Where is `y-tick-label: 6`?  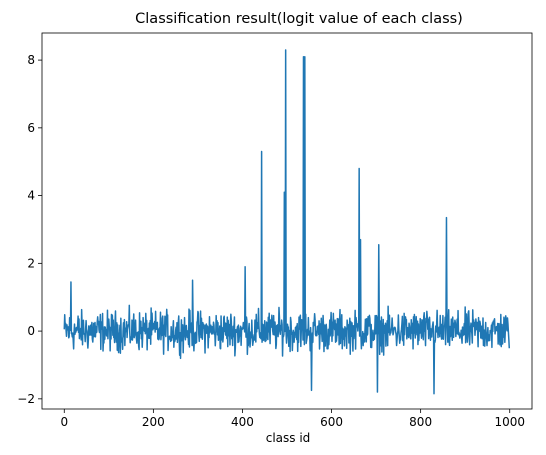
y-tick-label: 6 is located at coordinates (31, 128).